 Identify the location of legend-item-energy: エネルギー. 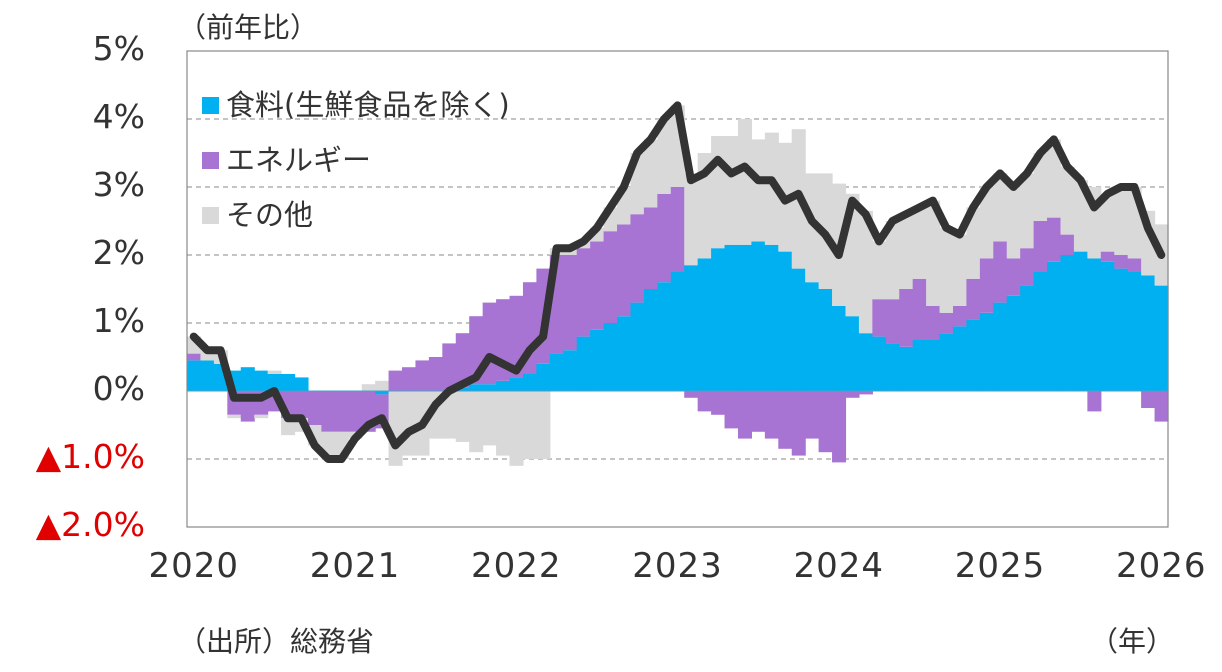
(356, 160).